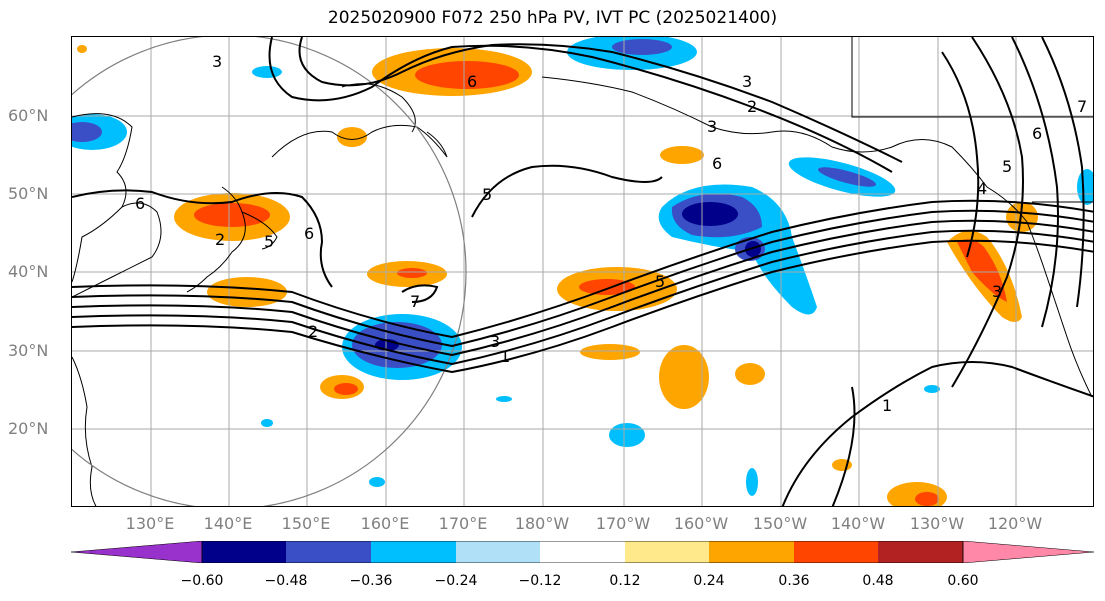 This screenshot has width=1105, height=601. I want to click on lat-label: 30°N, so click(28, 350).